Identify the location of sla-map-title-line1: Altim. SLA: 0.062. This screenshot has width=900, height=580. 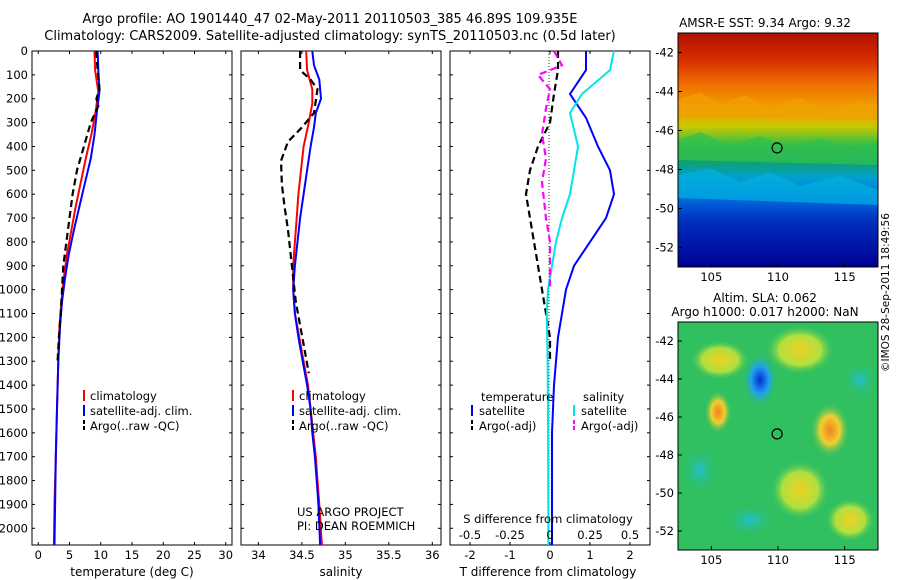
(765, 298).